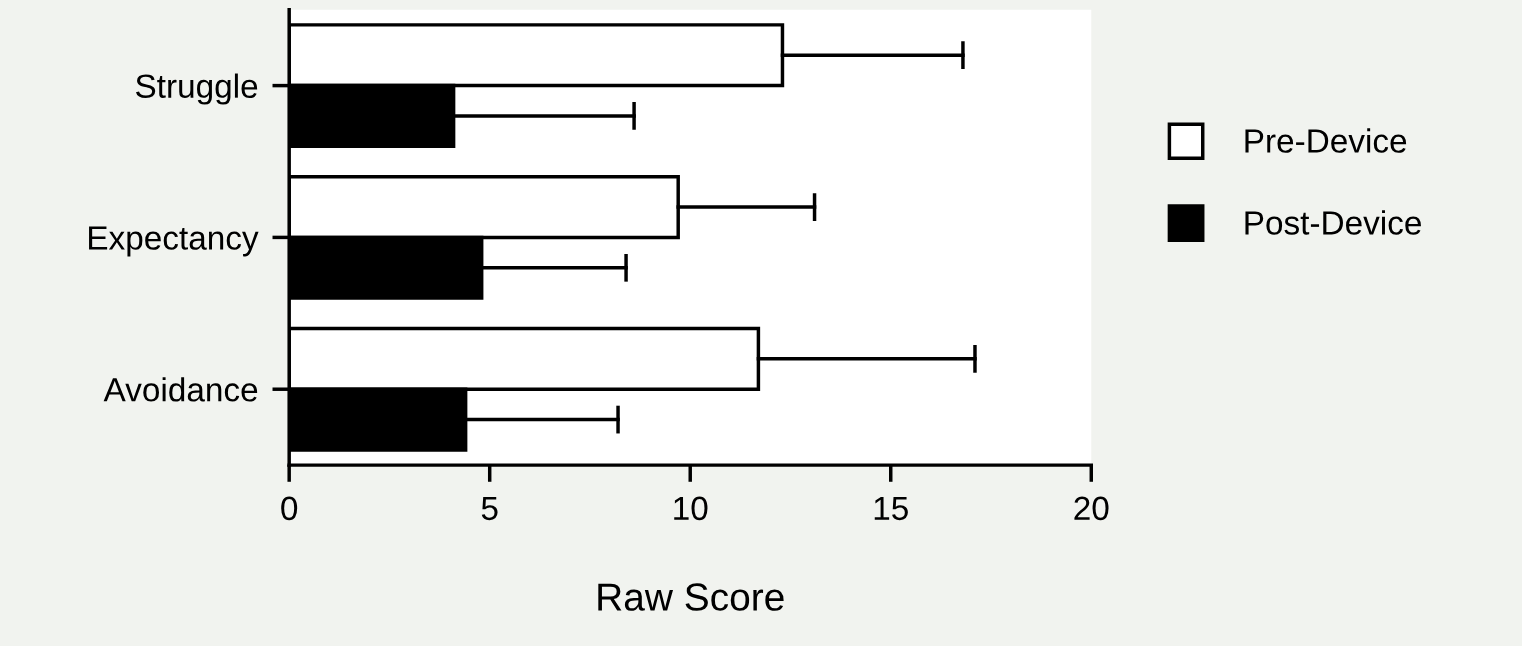 This screenshot has width=1522, height=646. What do you see at coordinates (196, 89) in the screenshot?
I see `y-tick-label: Struggle` at bounding box center [196, 89].